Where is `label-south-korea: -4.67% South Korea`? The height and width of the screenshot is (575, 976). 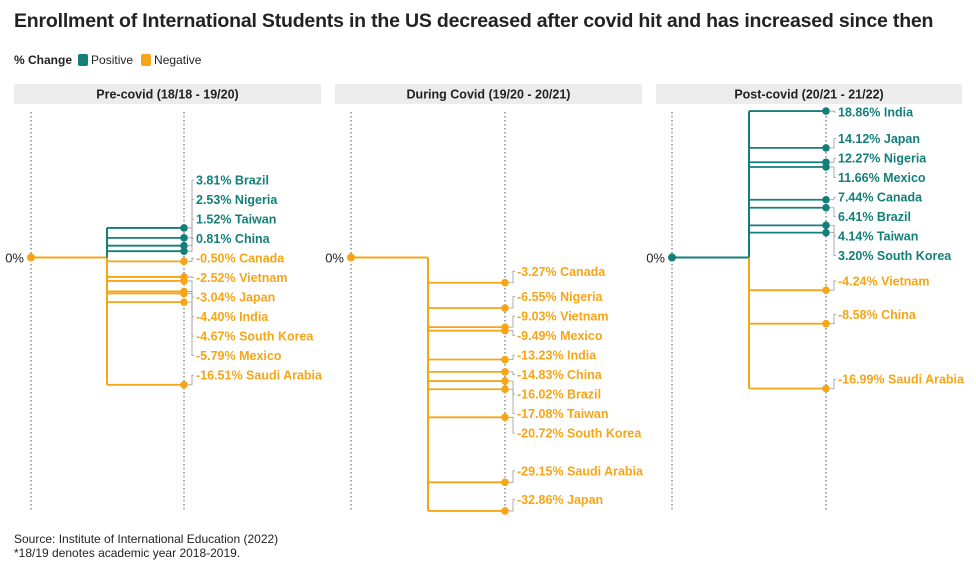 label-south-korea: -4.67% South Korea is located at coordinates (255, 337).